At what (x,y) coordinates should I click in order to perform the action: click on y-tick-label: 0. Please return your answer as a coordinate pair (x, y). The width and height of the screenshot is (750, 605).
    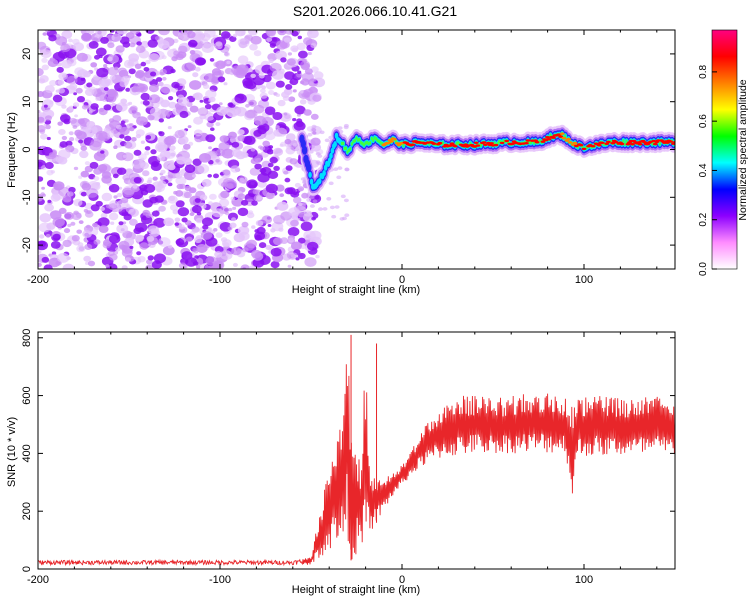
    Looking at the image, I should click on (27, 149).